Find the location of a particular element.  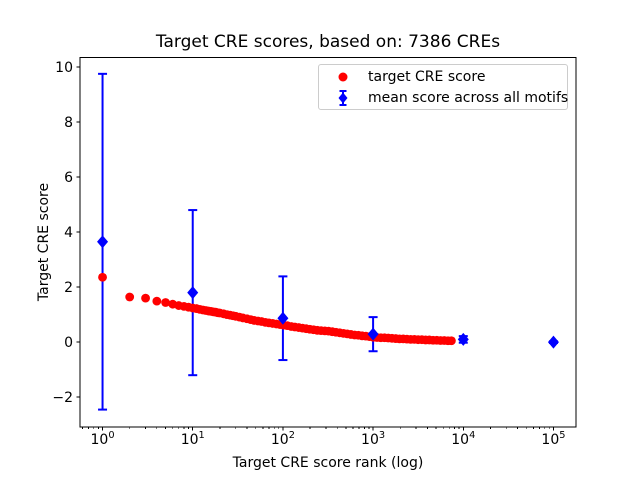

legend-marker-diamond-icon is located at coordinates (343, 97).